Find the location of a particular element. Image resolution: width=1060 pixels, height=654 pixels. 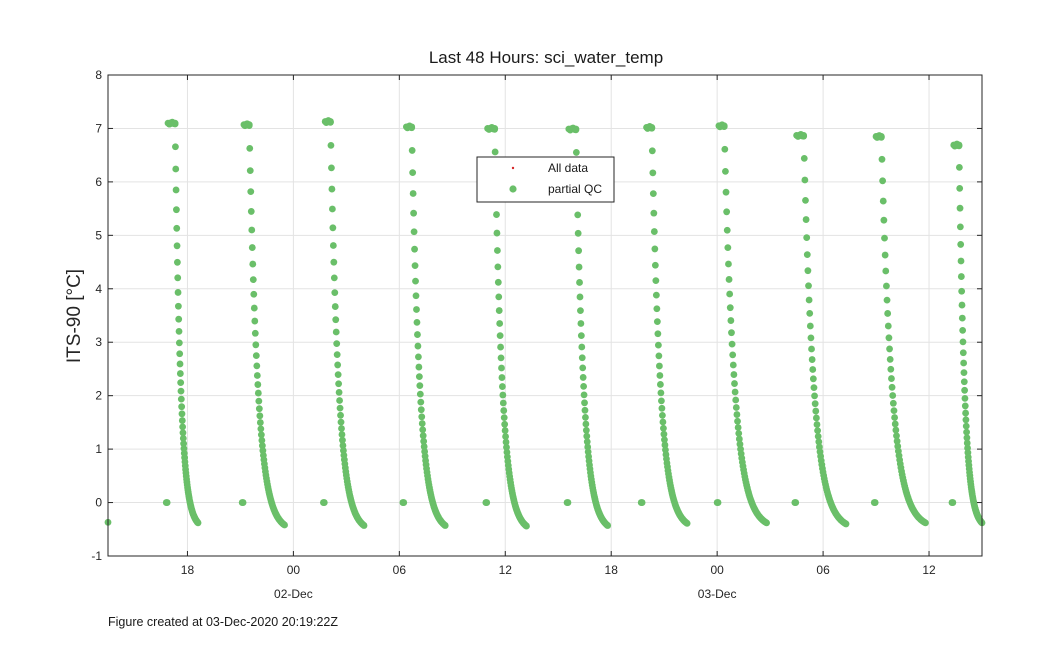

x-date-label: 02-Dec is located at coordinates (293, 594).